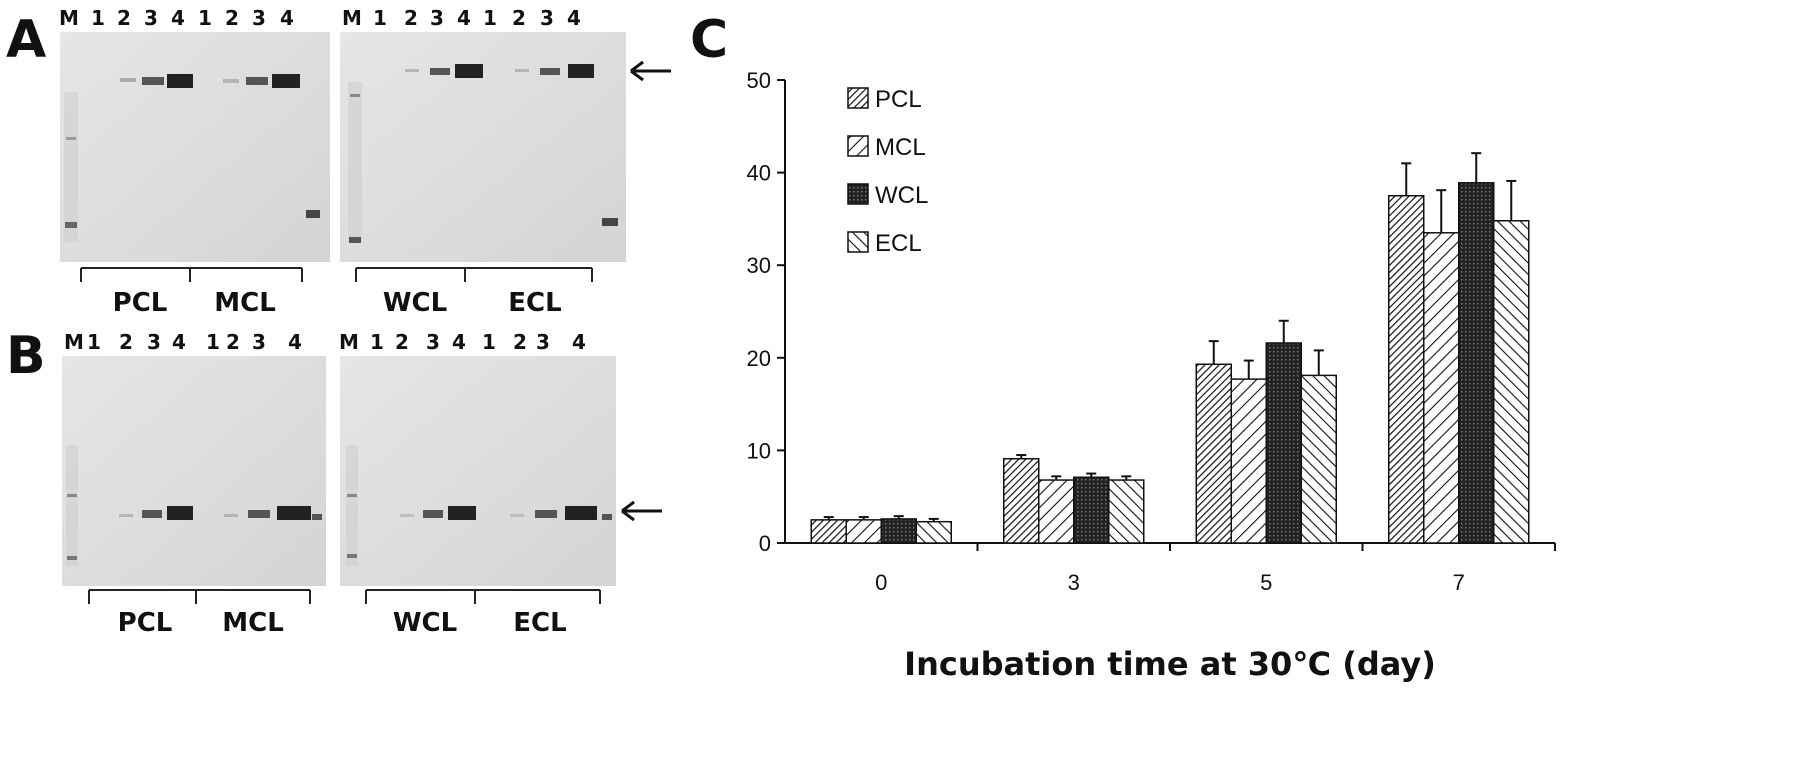 This screenshot has width=1795, height=758. What do you see at coordinates (759, 265) in the screenshot?
I see `y-tick-label: 30` at bounding box center [759, 265].